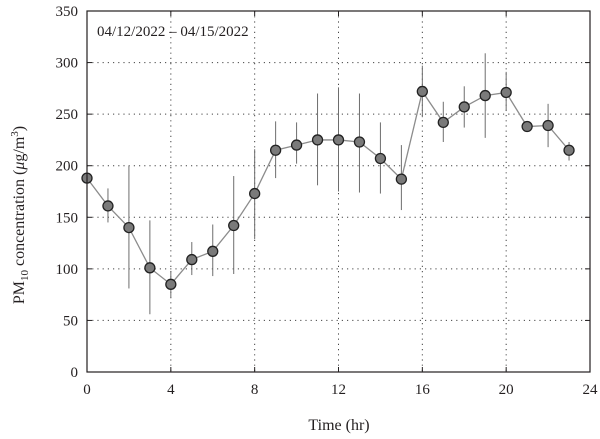 The image size is (600, 439). Describe the element at coordinates (19, 148) in the screenshot. I see `y-axis-title-unit: g/m` at that location.